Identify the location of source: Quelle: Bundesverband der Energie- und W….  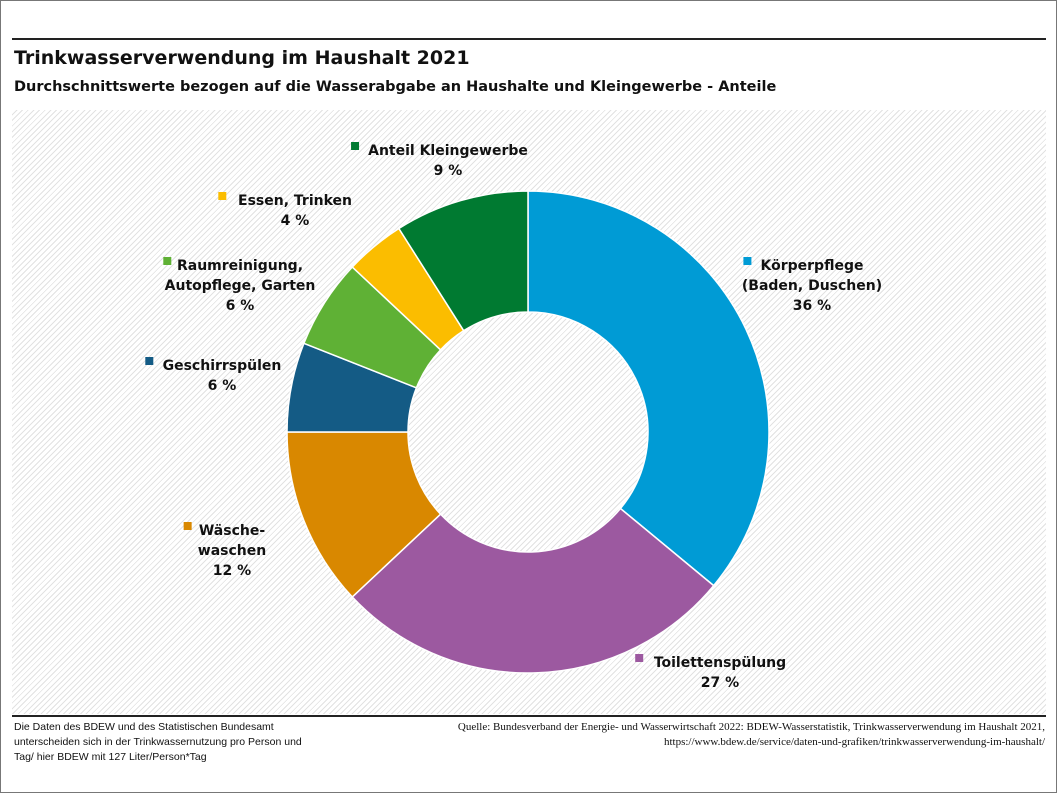
(751, 735).